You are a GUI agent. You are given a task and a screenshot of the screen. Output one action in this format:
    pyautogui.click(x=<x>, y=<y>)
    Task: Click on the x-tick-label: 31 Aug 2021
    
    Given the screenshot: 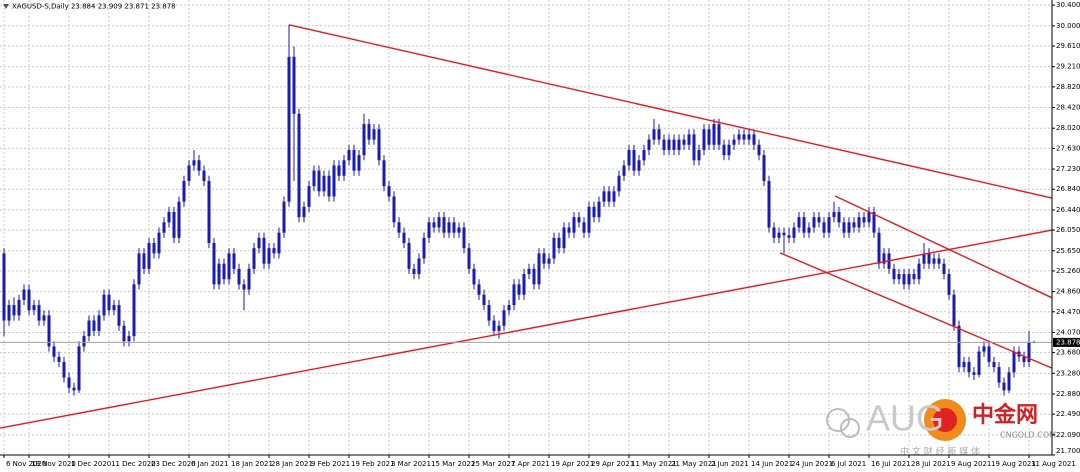 What is the action you would take?
    pyautogui.click(x=1053, y=464)
    